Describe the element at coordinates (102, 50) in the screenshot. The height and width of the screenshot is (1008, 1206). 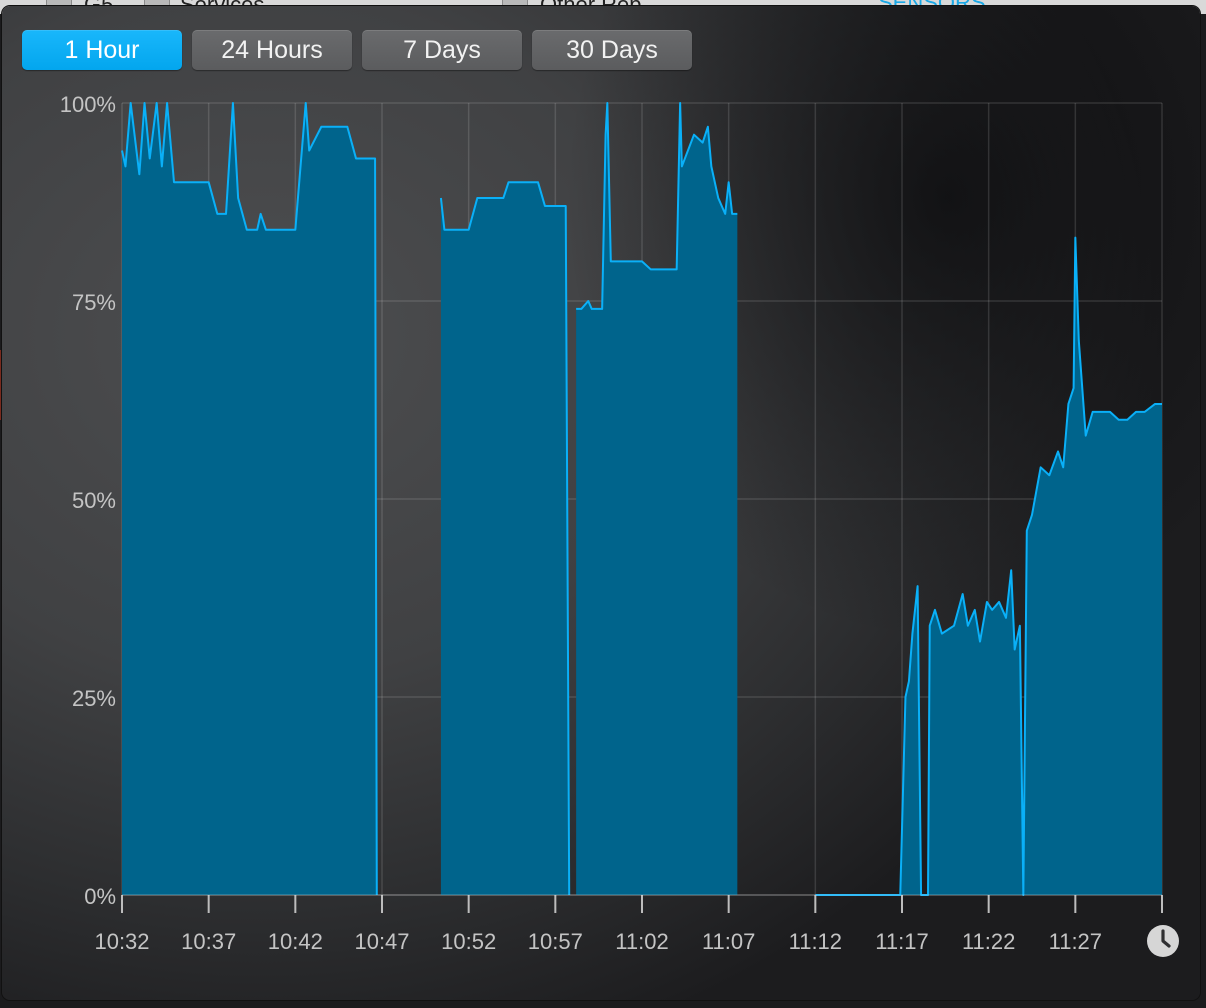
I see `range-button-1-hour: 1 Hour` at that location.